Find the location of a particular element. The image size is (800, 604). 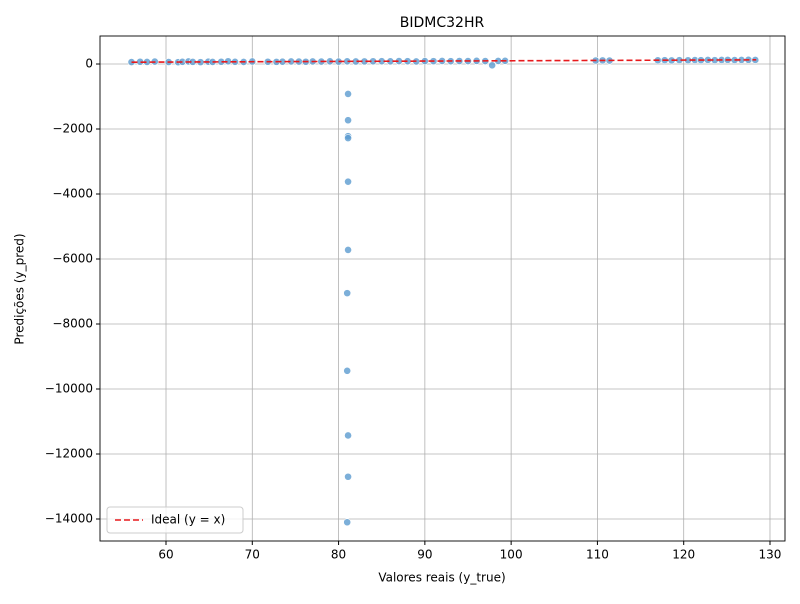

x-tick-label: 80 is located at coordinates (338, 555).